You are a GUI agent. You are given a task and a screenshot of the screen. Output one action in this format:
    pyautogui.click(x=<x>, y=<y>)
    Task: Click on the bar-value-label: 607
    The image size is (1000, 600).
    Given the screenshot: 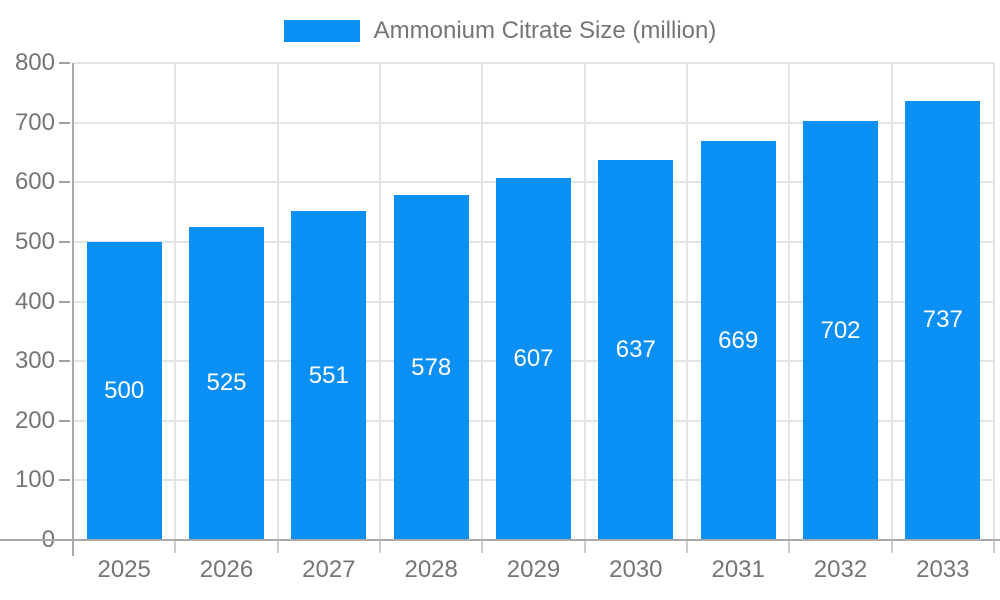 What is the action you would take?
    pyautogui.click(x=533, y=359)
    